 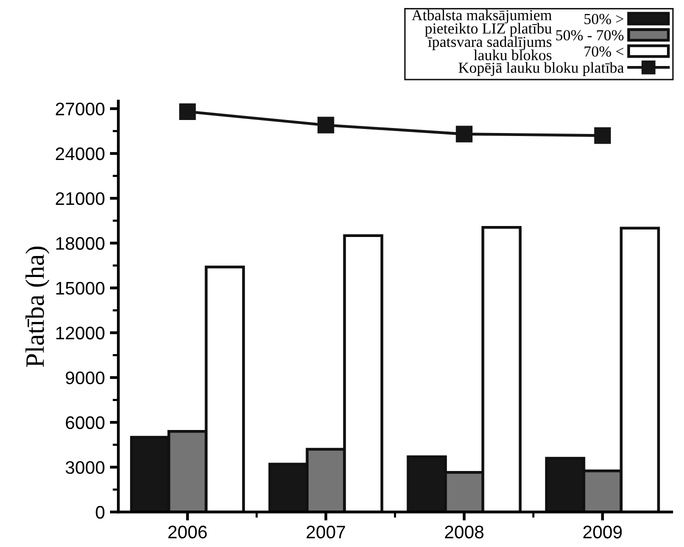 I want to click on legend-label: 70% <, so click(x=604, y=51).